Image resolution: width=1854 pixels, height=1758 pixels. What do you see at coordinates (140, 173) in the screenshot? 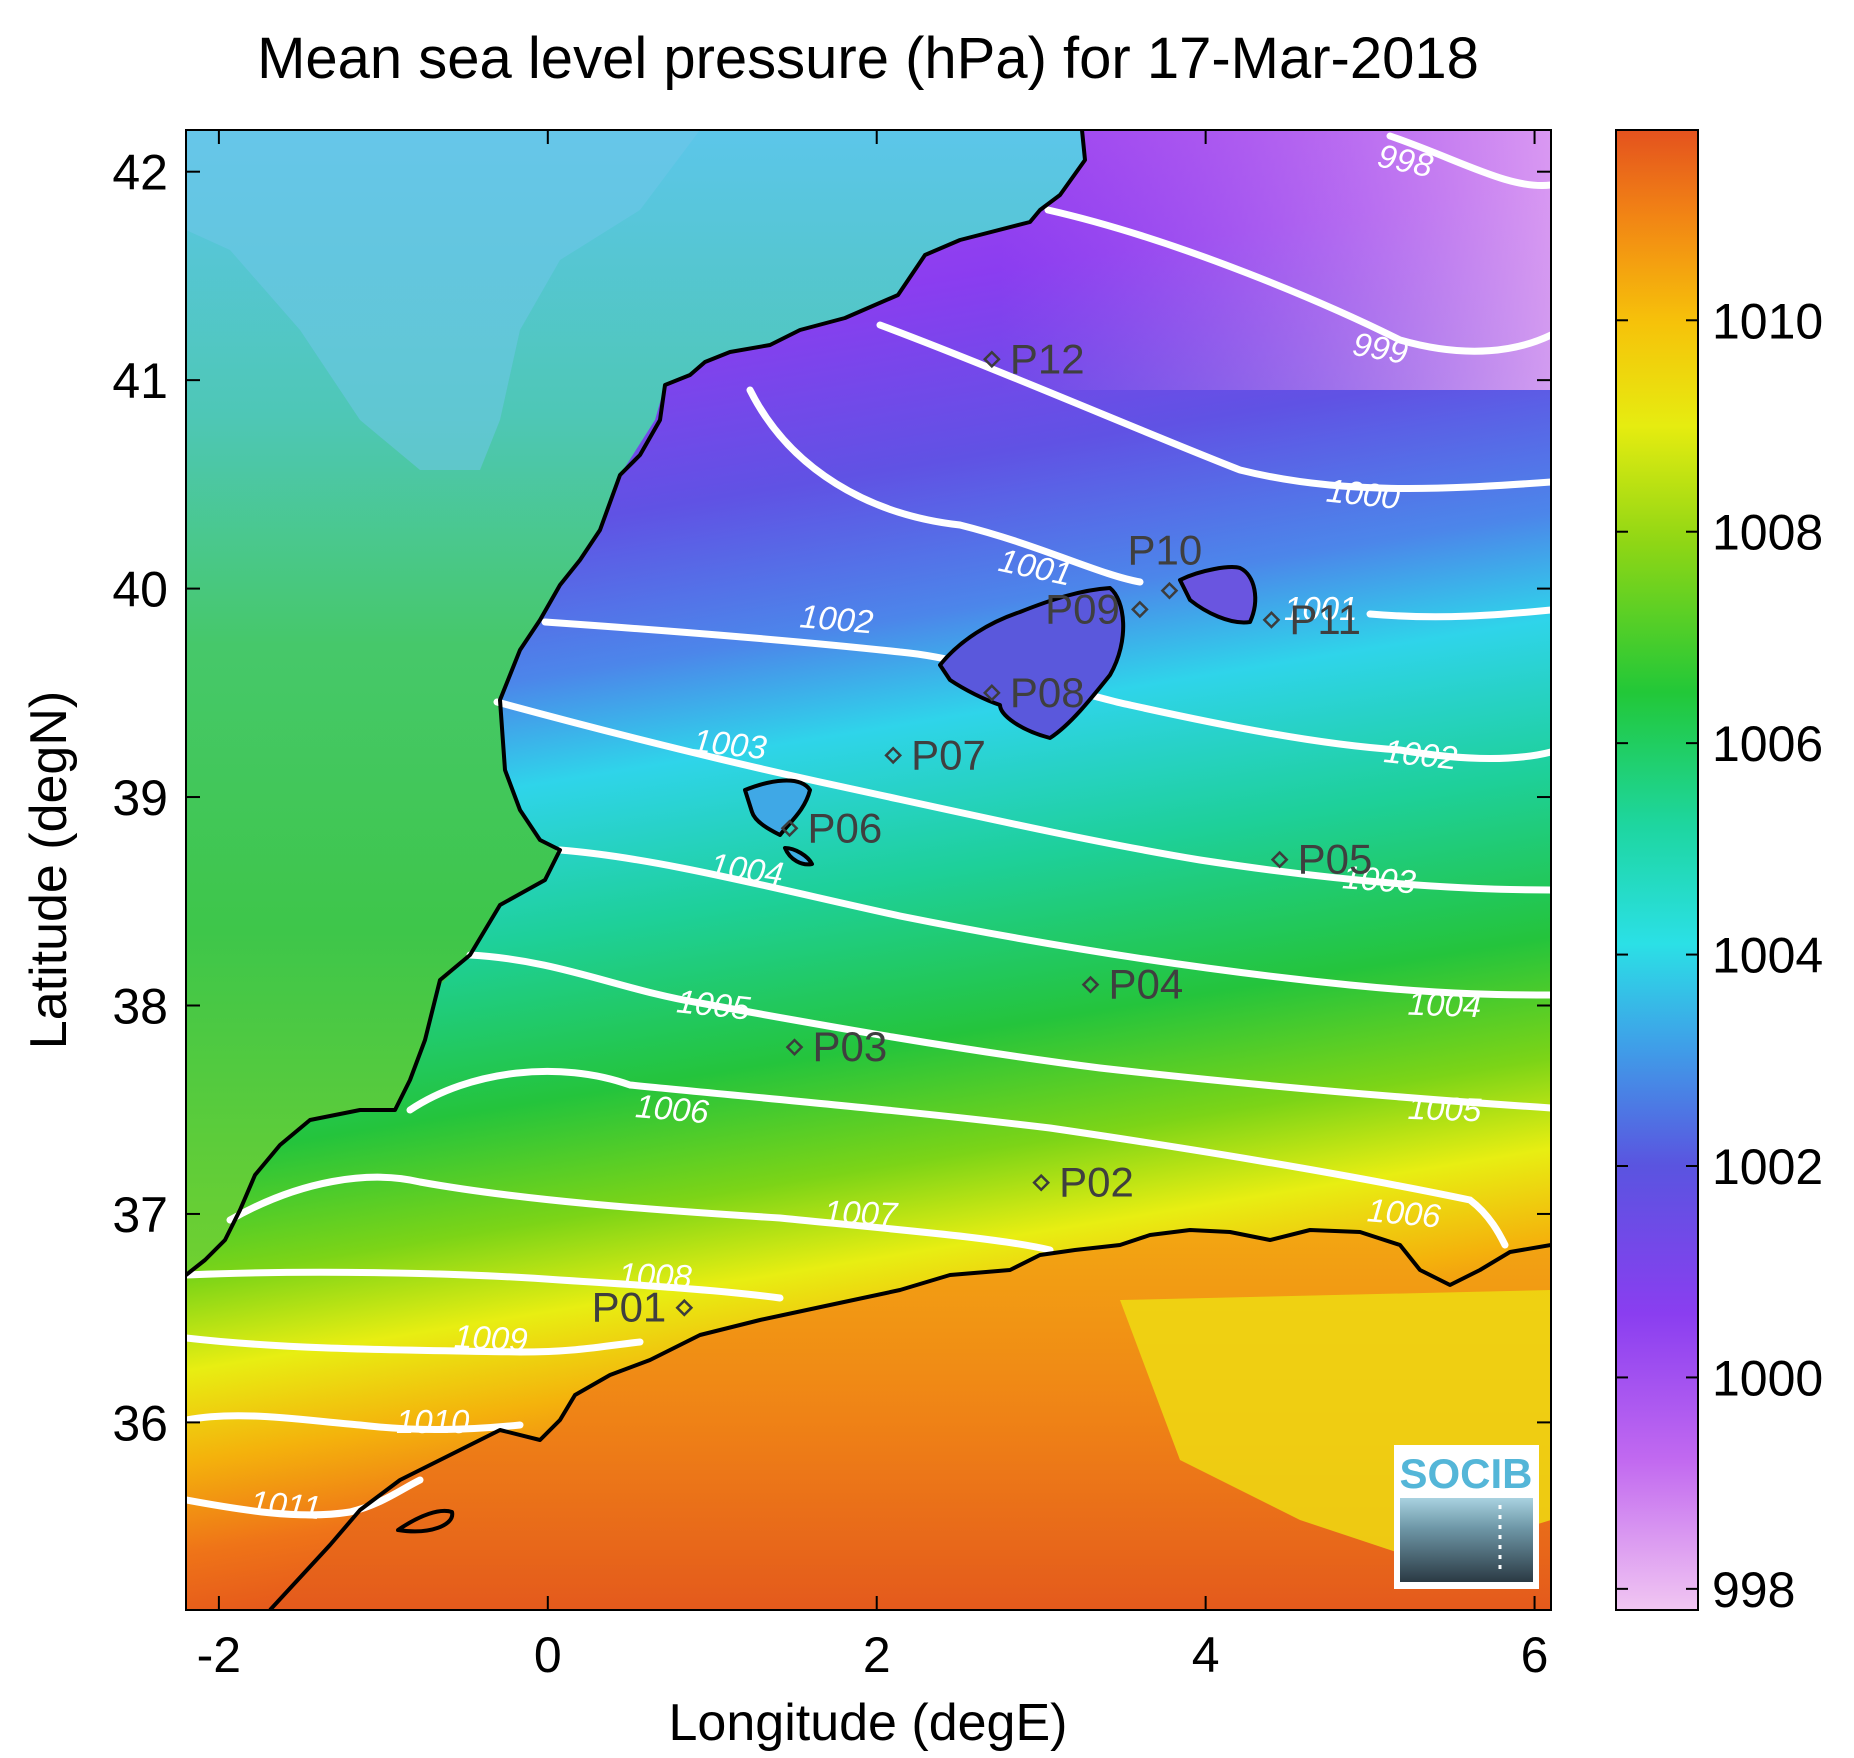
I see `y-tick-label: 42` at bounding box center [140, 173].